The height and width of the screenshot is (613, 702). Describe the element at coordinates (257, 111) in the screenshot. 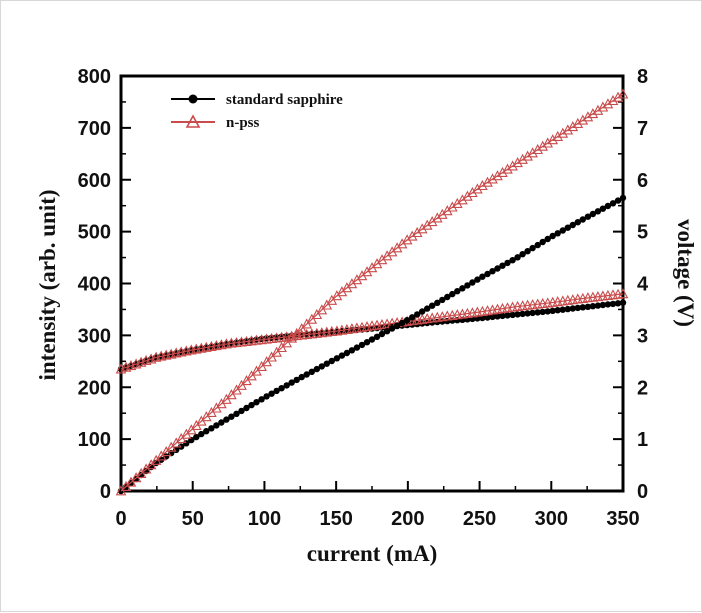

I see `legend: standard sapphire n-pss` at that location.